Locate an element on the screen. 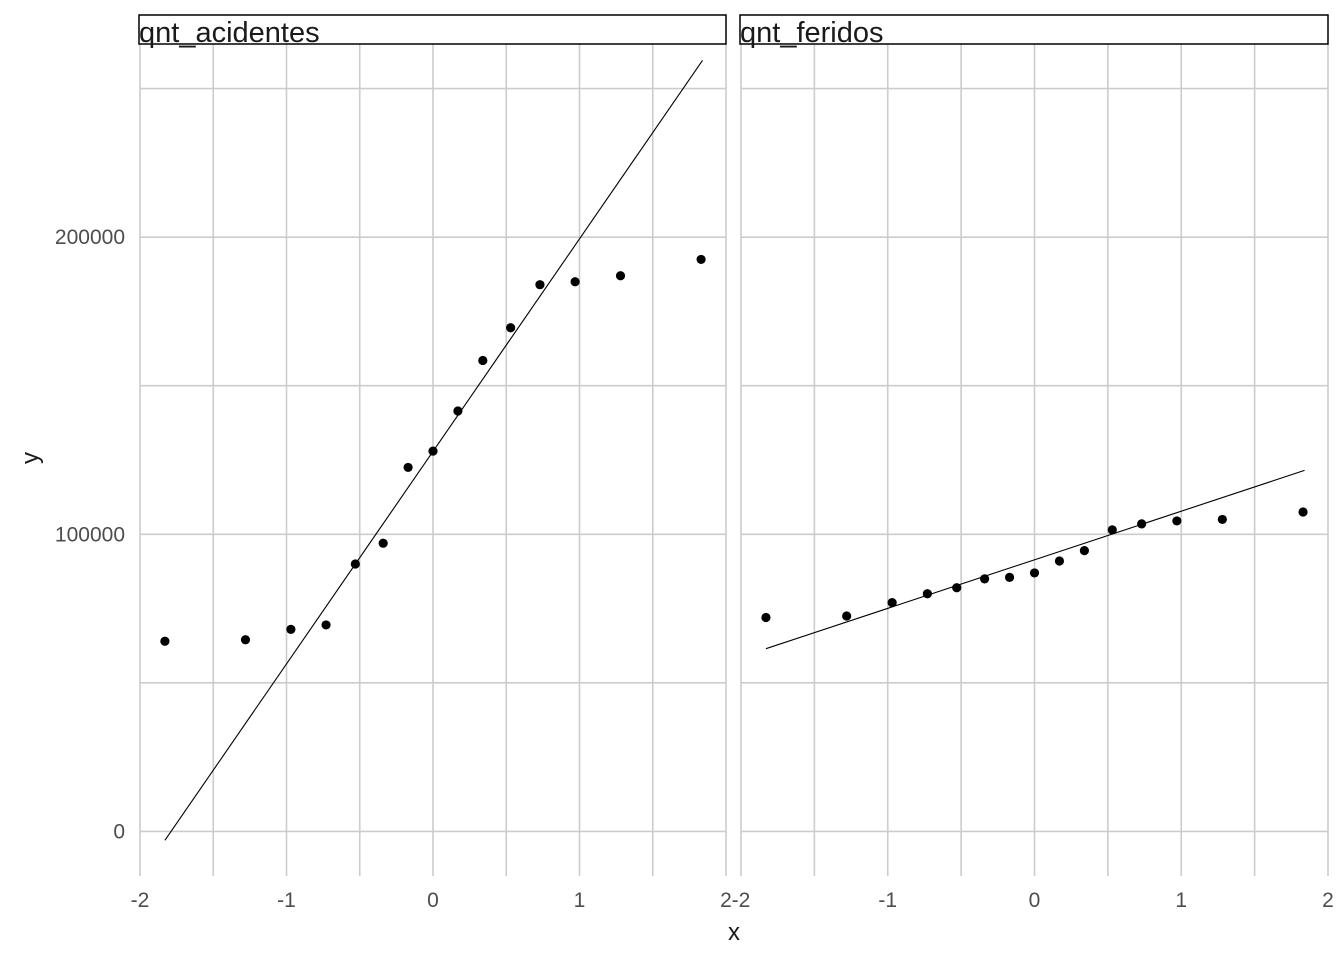  y-tick-label: 100000 is located at coordinates (90, 534).